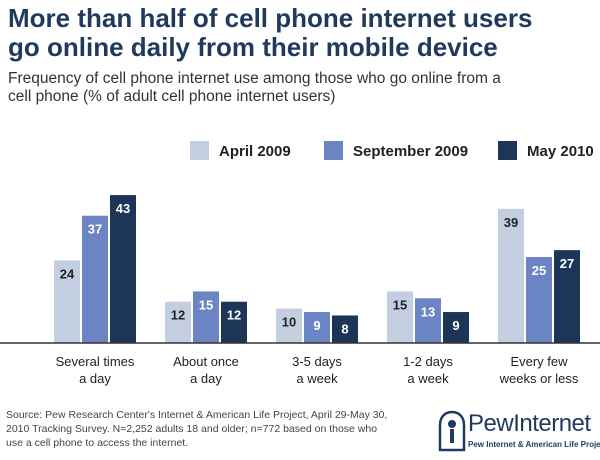 The image size is (600, 460). What do you see at coordinates (539, 378) in the screenshot?
I see `category-label-every-few-weeks-or-less-2: weeks or less` at bounding box center [539, 378].